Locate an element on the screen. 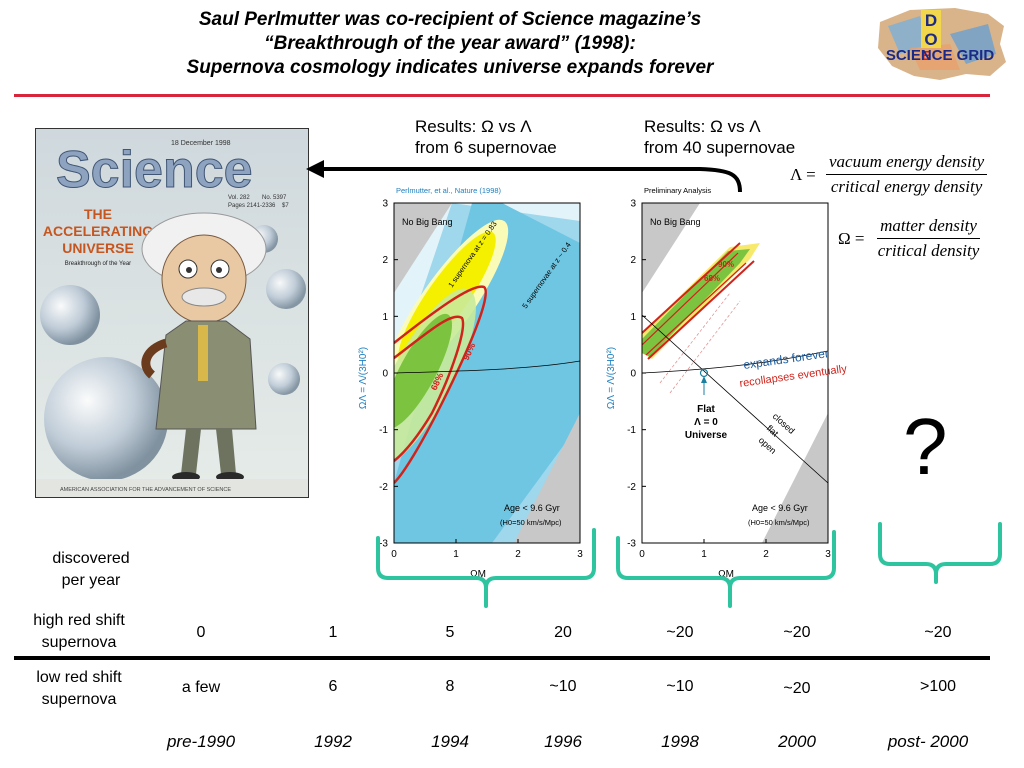 The height and width of the screenshot is (768, 1024). c1-ytick-label: 0 is located at coordinates (385, 374).